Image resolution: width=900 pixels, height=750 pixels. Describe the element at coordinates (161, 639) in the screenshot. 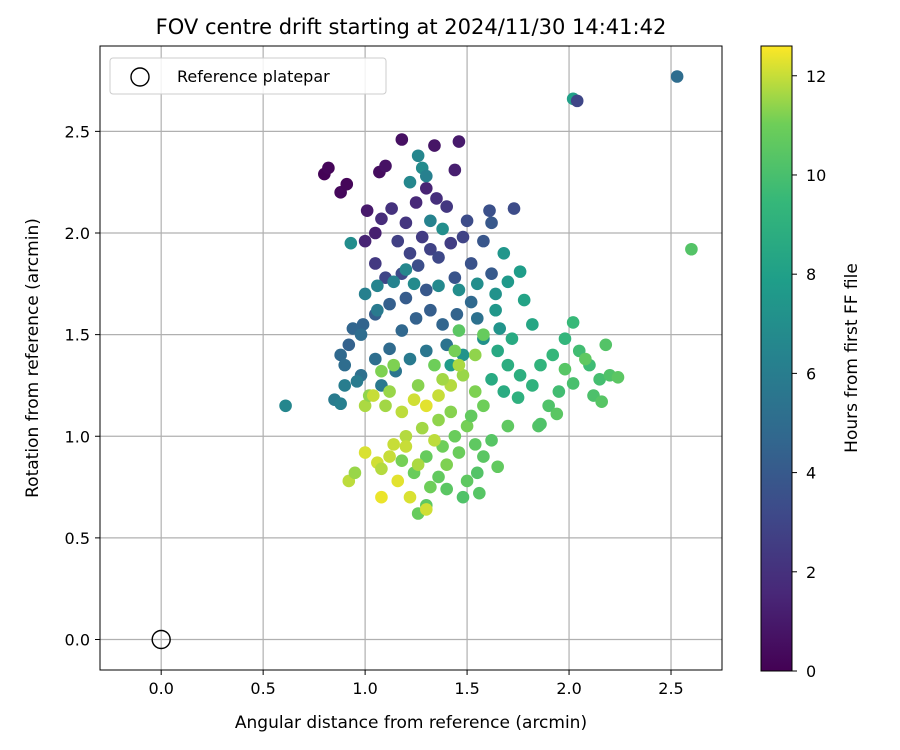

I see `reference-marker` at that location.